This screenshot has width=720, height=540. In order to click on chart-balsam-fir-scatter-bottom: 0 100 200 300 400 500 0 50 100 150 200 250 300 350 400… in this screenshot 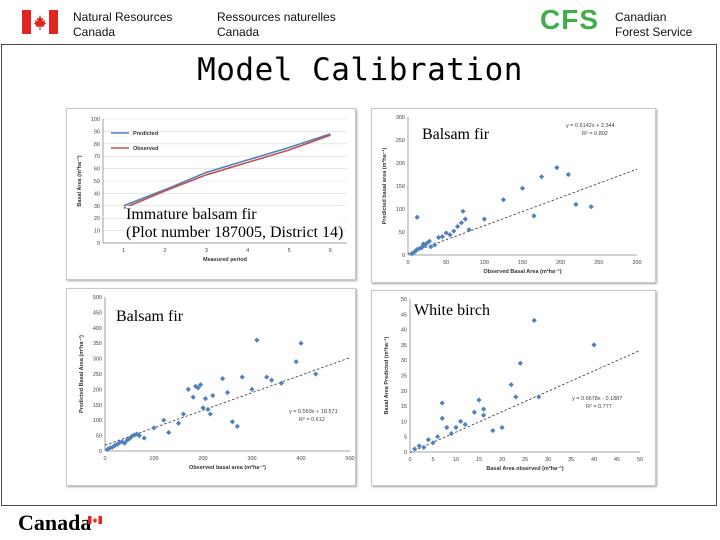, I will do `click(211, 387)`.